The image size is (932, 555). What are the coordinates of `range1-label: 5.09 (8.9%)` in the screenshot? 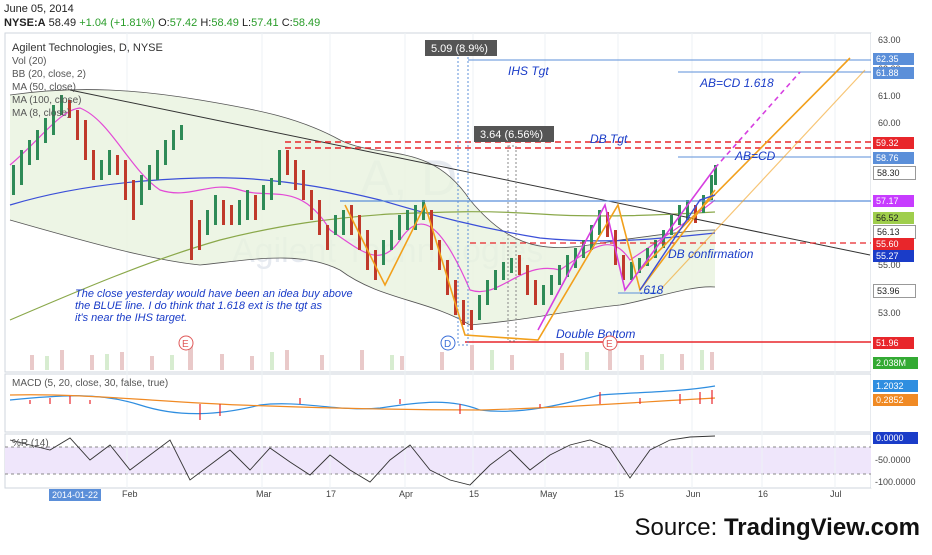 It's located at (459, 49).